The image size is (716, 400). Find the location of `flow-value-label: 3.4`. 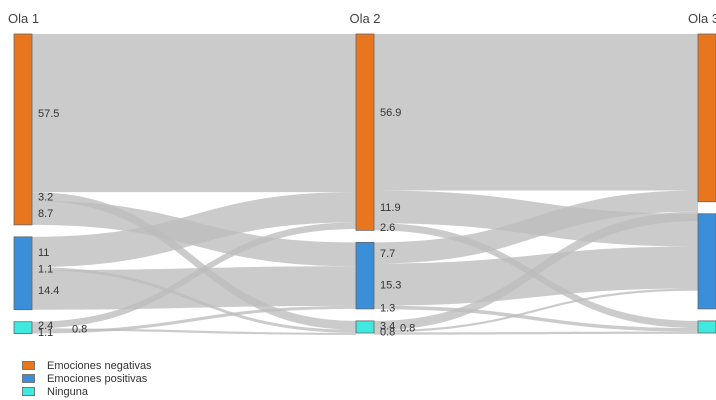

flow-value-label: 3.4 is located at coordinates (387, 327).